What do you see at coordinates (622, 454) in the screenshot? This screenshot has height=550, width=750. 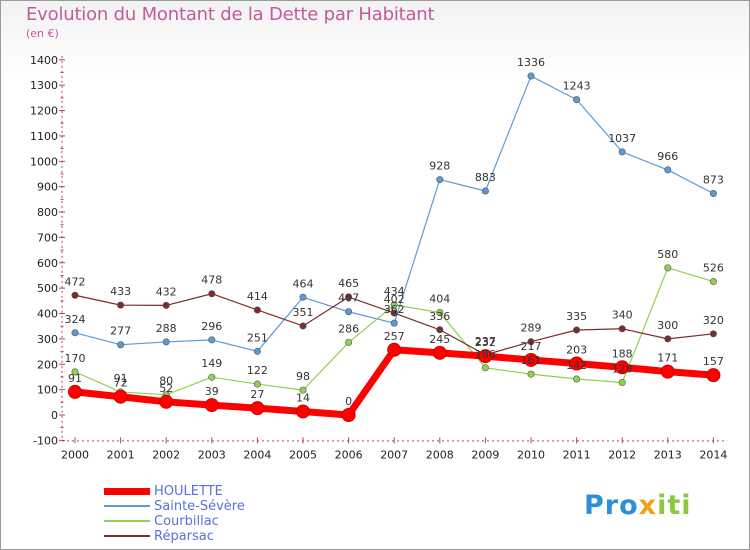 I see `x-tick-label: 2012` at bounding box center [622, 454].